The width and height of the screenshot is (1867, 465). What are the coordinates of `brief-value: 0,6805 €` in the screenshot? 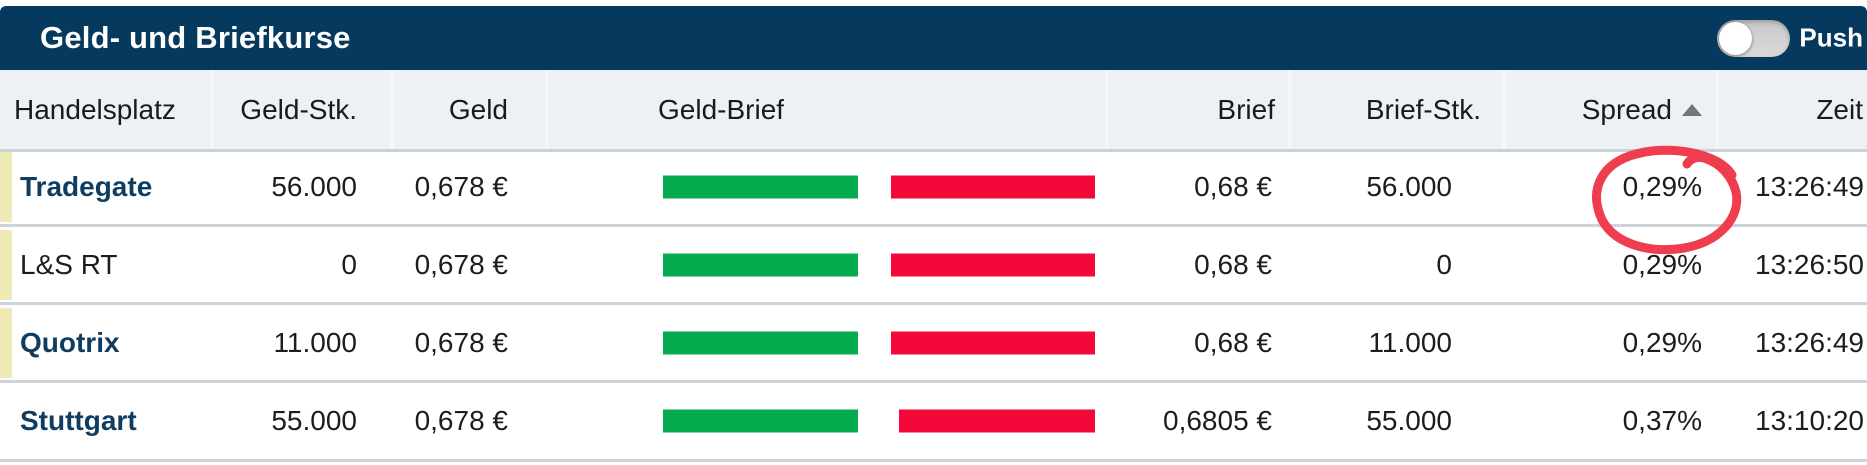 It's located at (1217, 420).